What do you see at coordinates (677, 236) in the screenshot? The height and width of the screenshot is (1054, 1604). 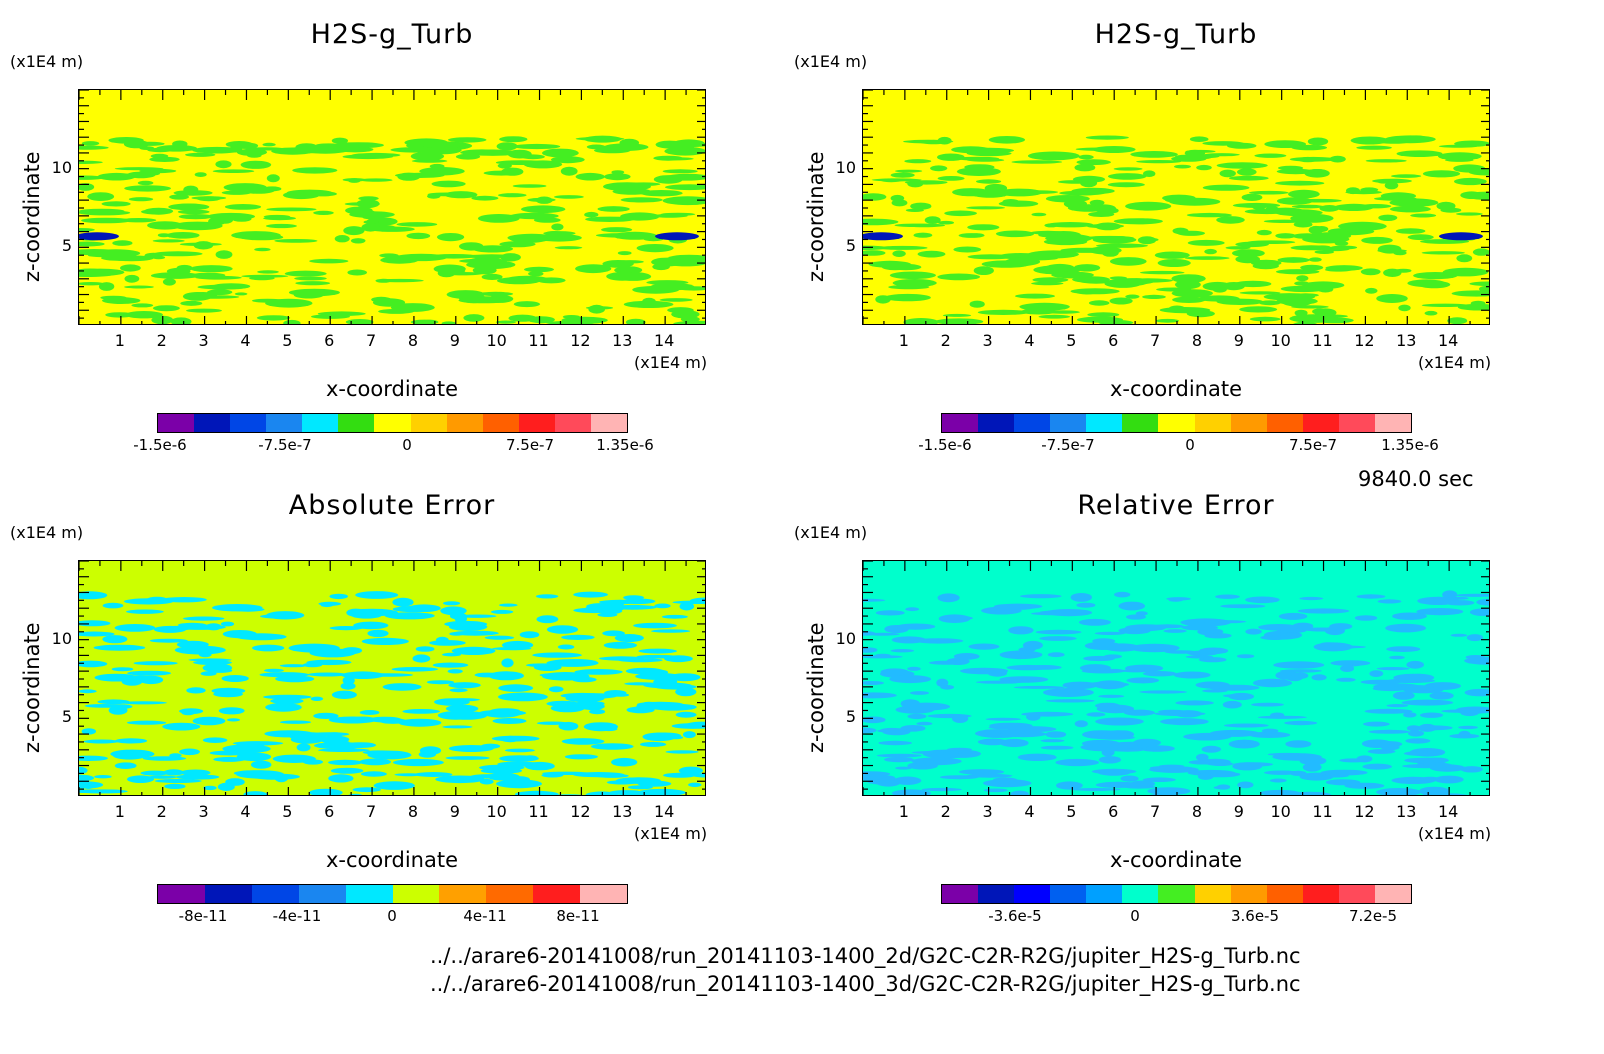 I see `vortex-band` at bounding box center [677, 236].